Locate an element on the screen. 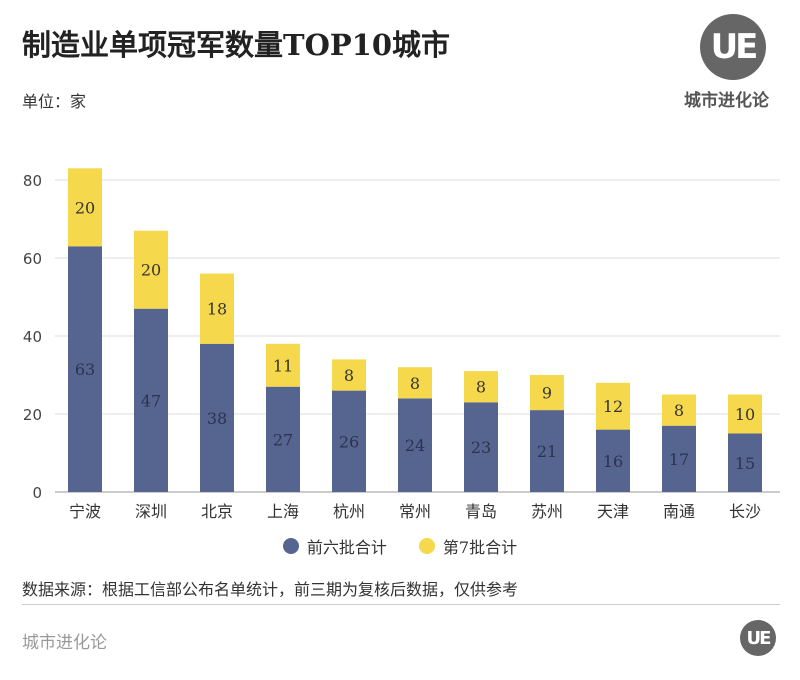 This screenshot has width=800, height=680. bar-seventh-苏州 is located at coordinates (547, 393).